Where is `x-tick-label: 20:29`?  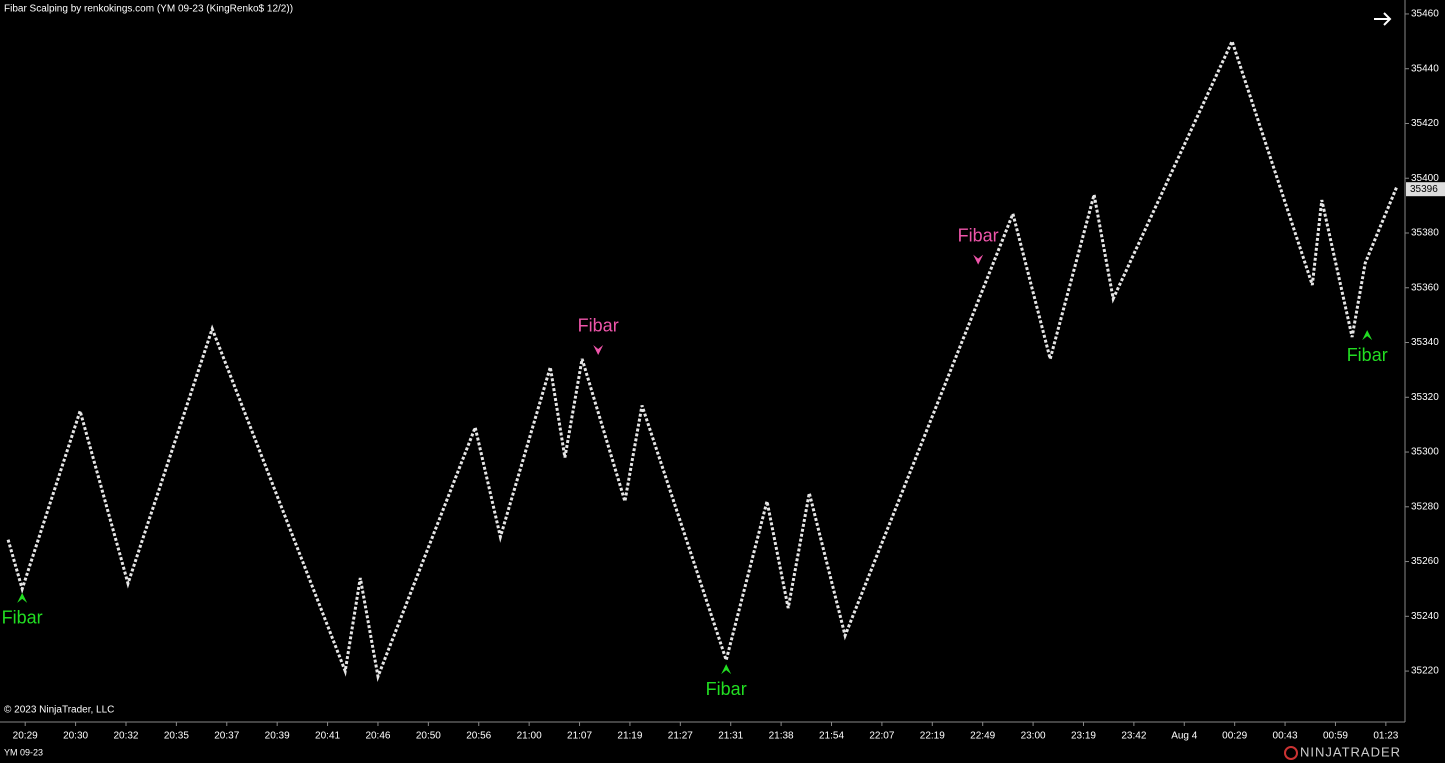
x-tick-label: 20:29 is located at coordinates (25, 736).